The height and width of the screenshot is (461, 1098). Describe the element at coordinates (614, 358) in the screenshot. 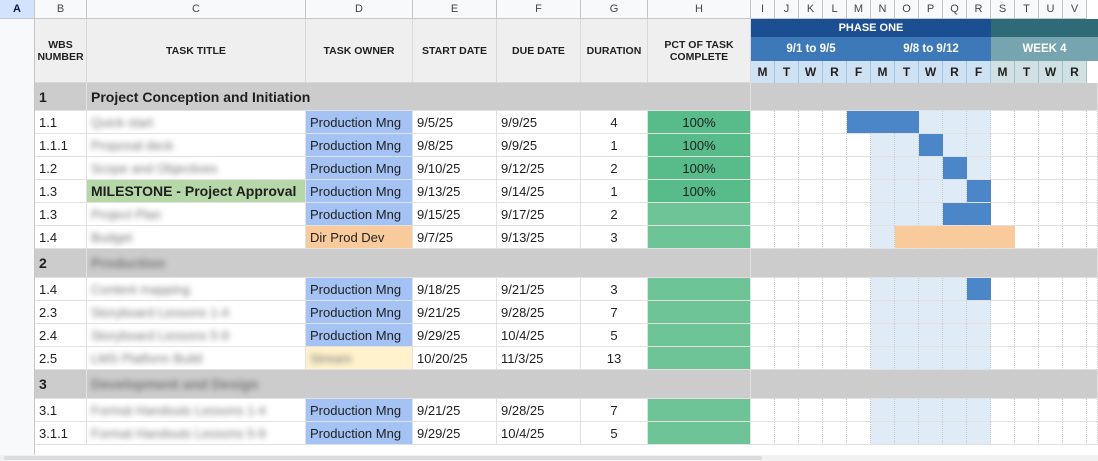

I see `duration: 13` at that location.